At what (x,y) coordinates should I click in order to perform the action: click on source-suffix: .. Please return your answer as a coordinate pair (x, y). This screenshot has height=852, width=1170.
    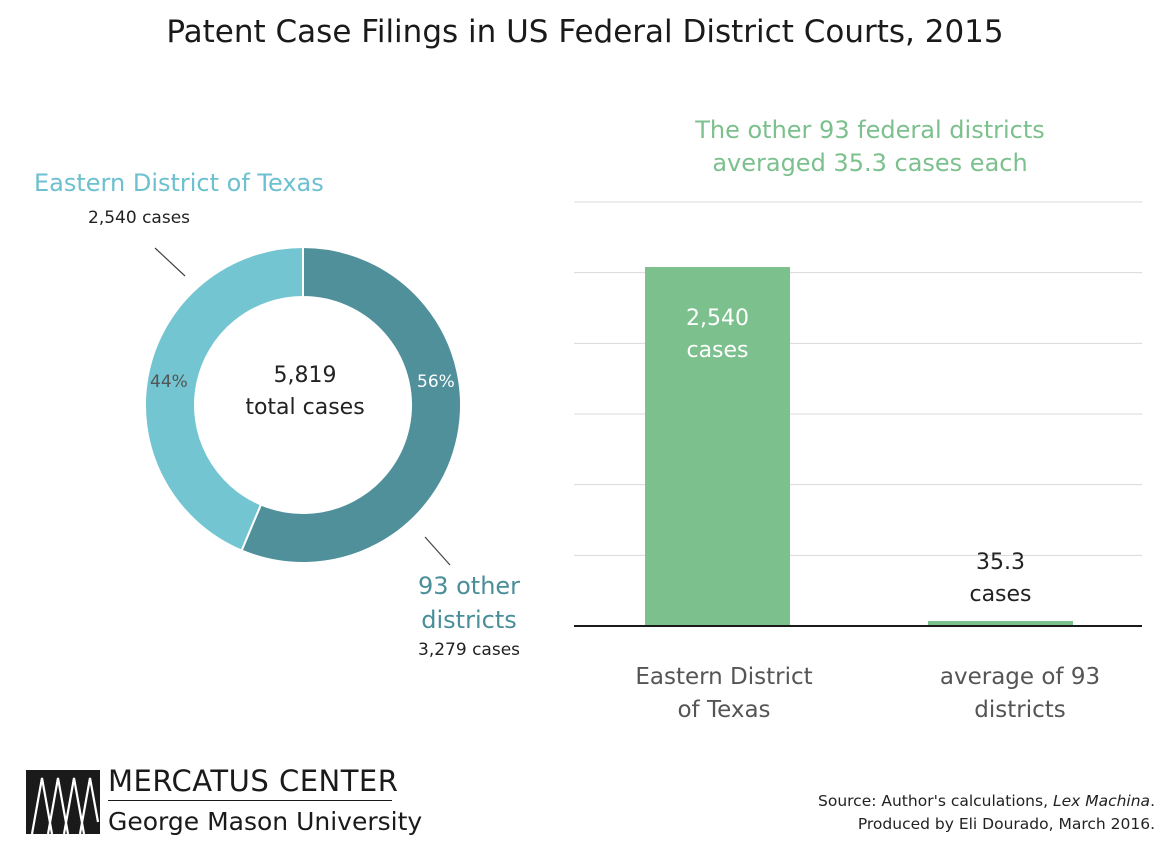
    Looking at the image, I should click on (1152, 801).